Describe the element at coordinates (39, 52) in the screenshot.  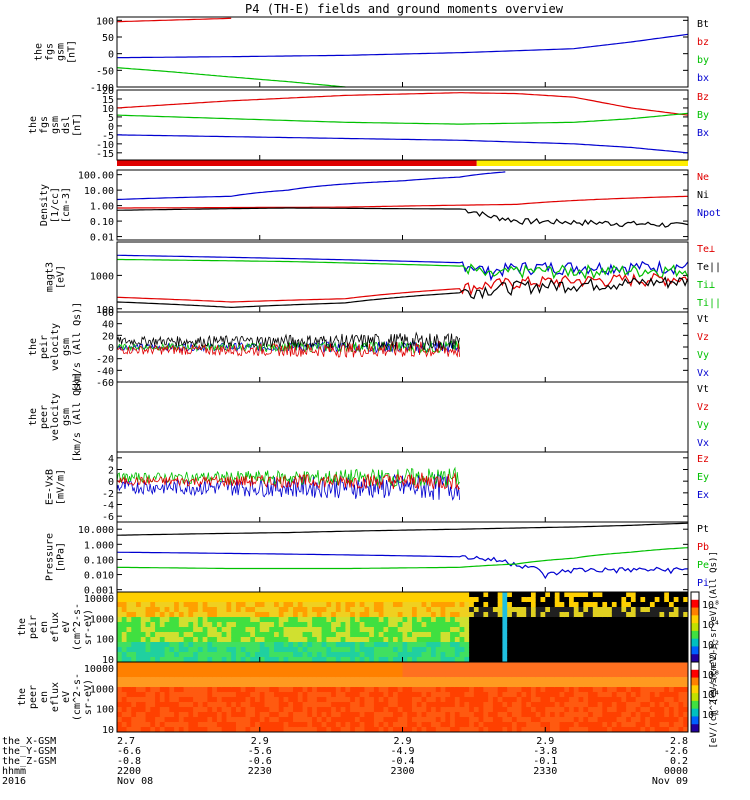
I see `y-axis-label: the` at that location.